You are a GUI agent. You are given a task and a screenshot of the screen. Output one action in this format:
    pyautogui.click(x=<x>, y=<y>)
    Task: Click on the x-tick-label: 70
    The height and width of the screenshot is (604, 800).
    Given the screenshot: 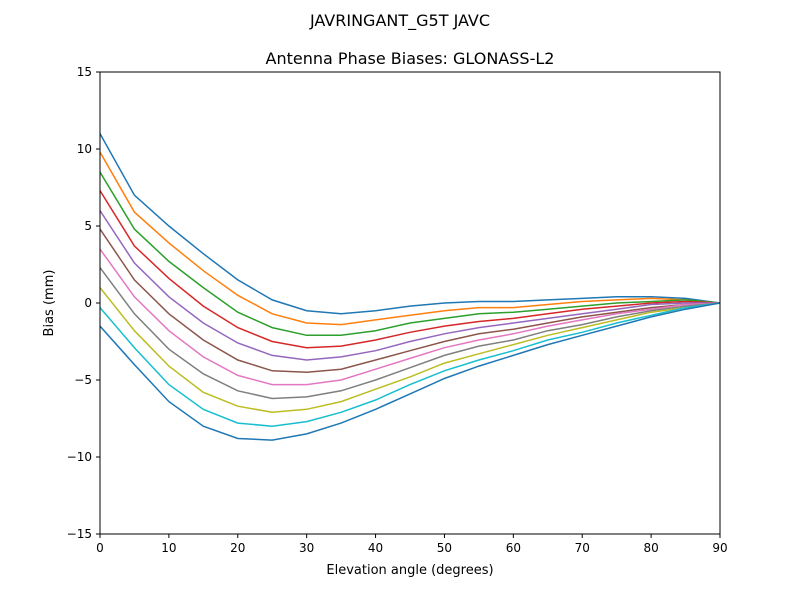 What is the action you would take?
    pyautogui.click(x=582, y=548)
    